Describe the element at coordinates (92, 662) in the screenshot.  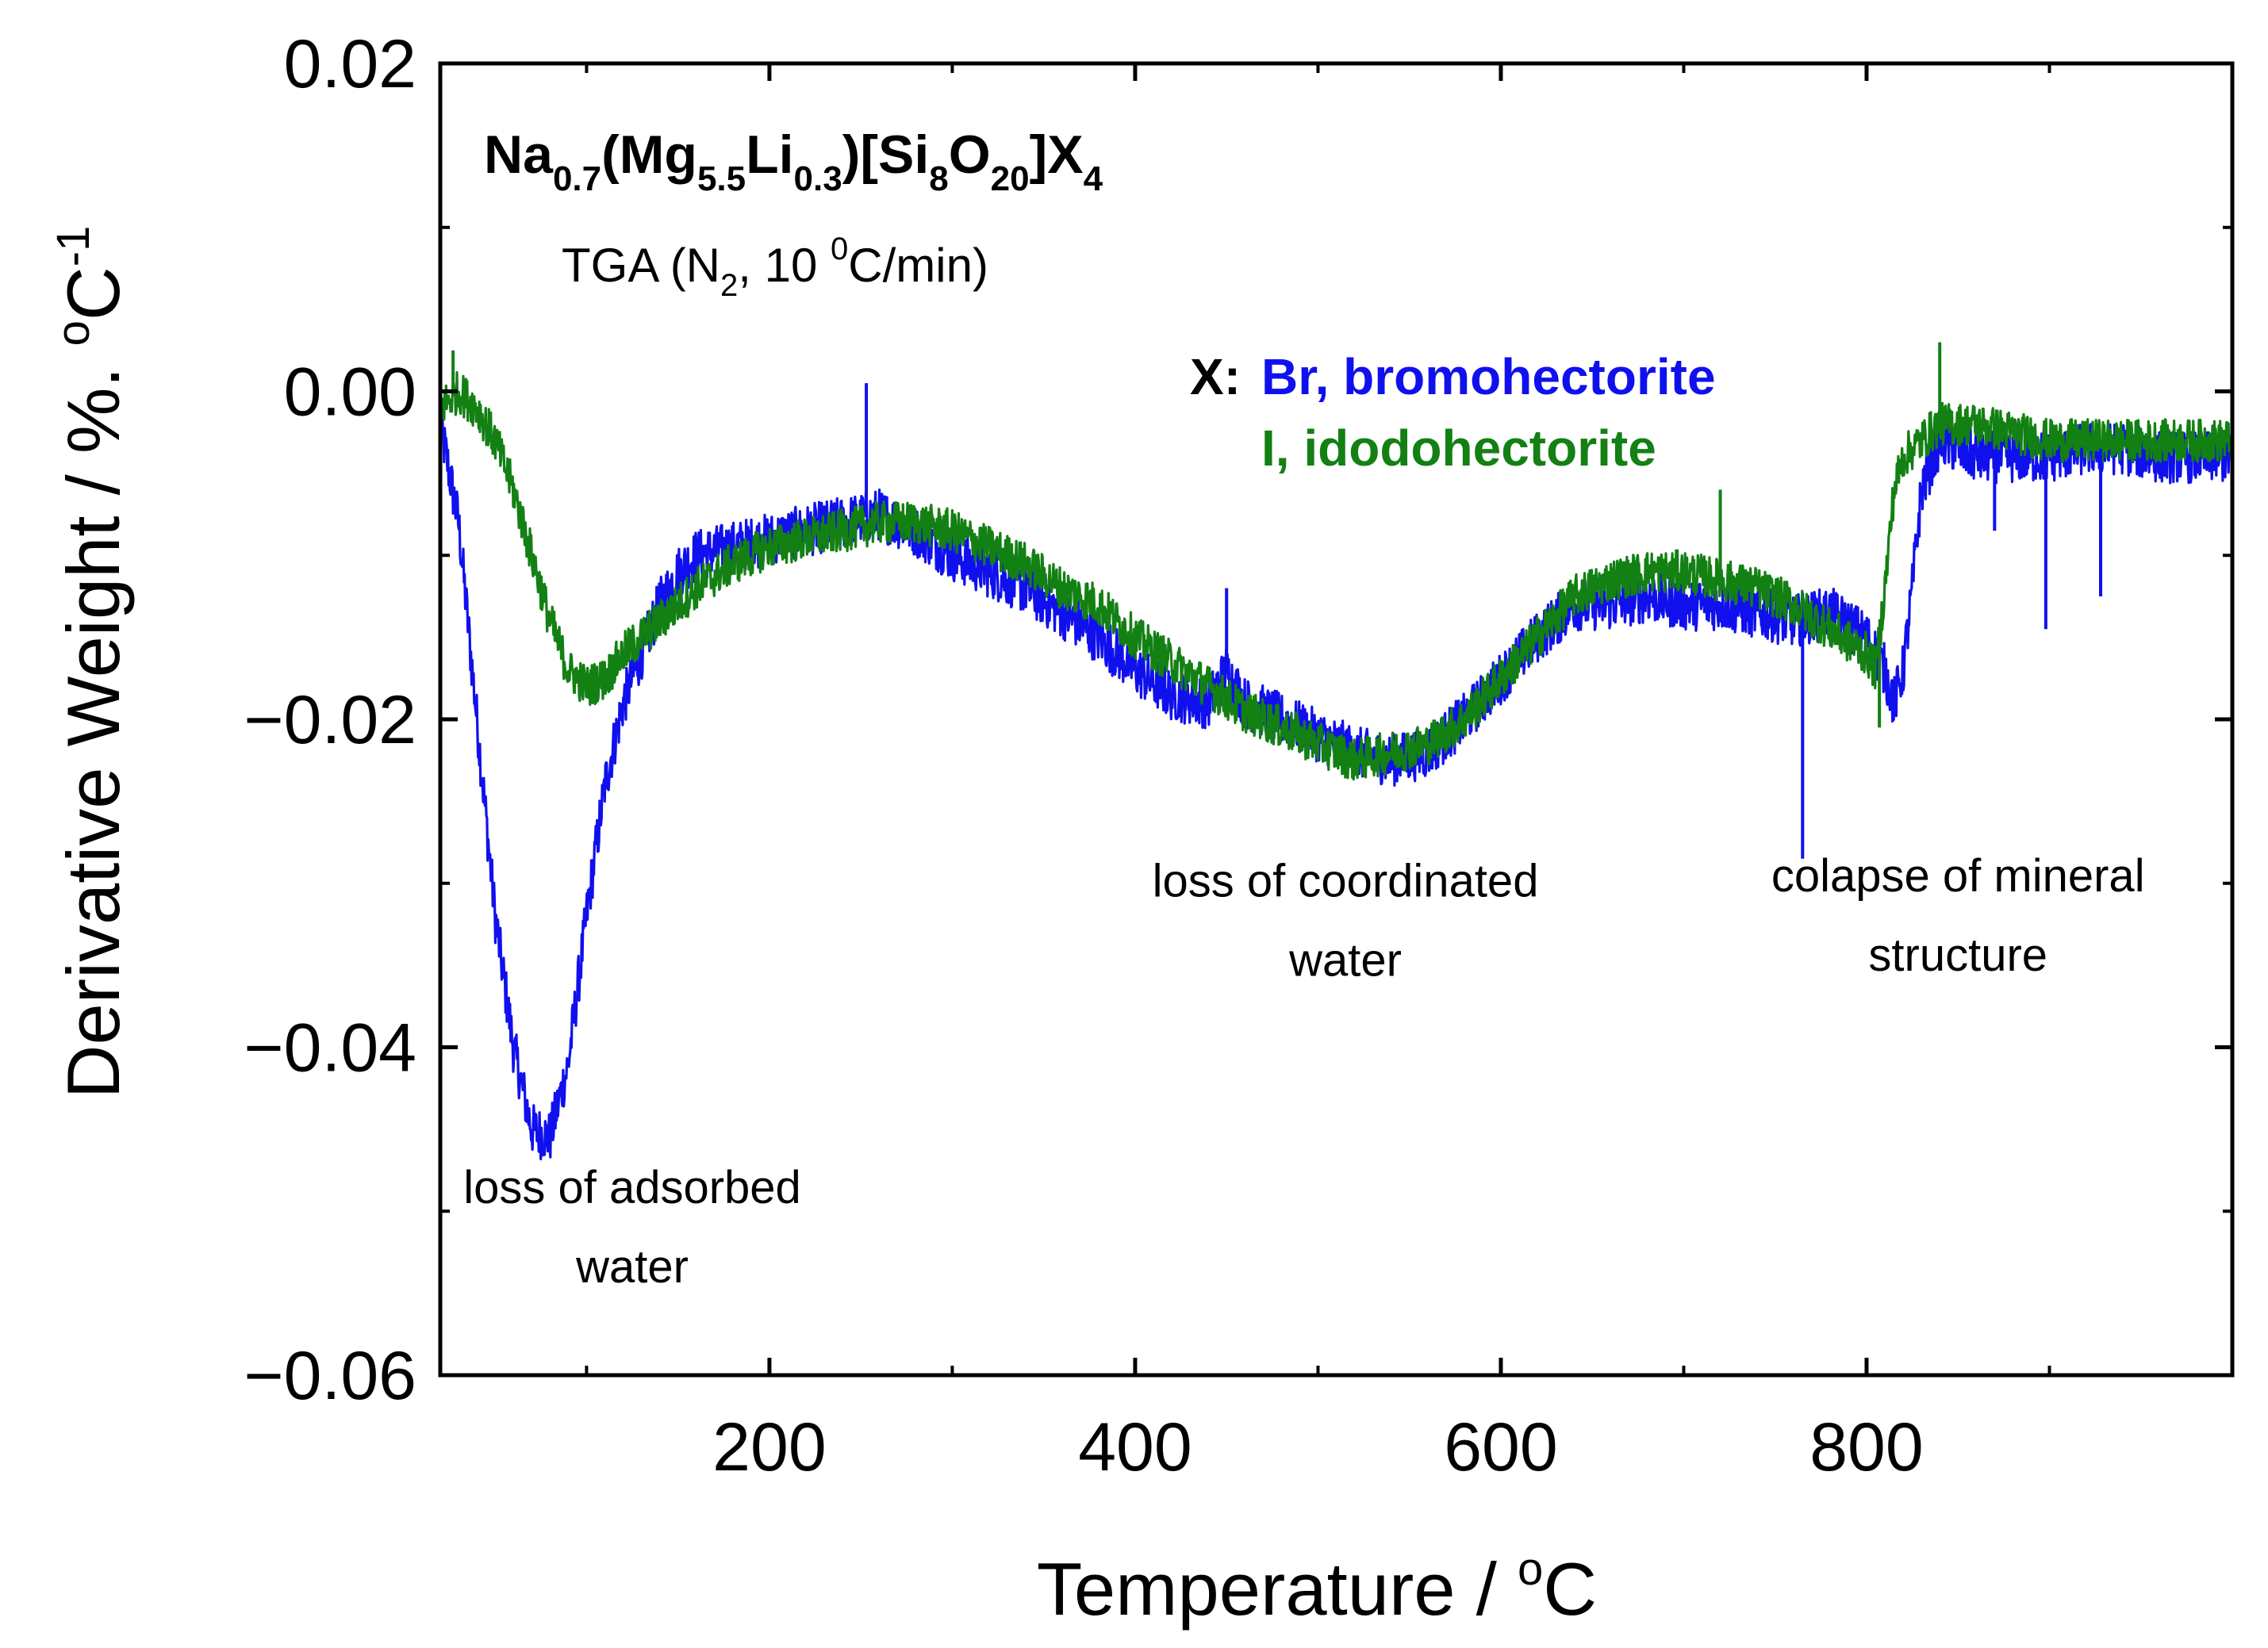
I see `y-axis-title: Derivative Weight / %. oC-1` at that location.